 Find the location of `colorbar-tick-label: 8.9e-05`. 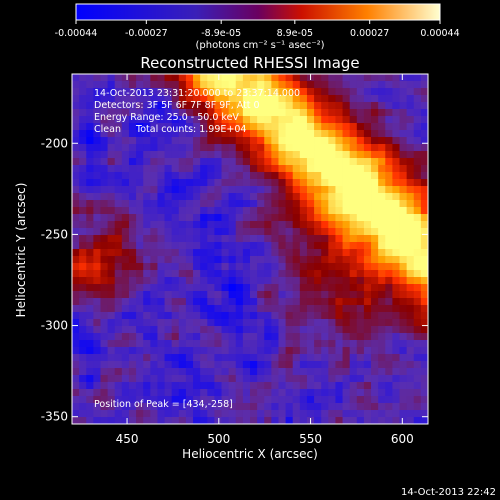

colorbar-tick-label: 8.9e-05 is located at coordinates (295, 33).